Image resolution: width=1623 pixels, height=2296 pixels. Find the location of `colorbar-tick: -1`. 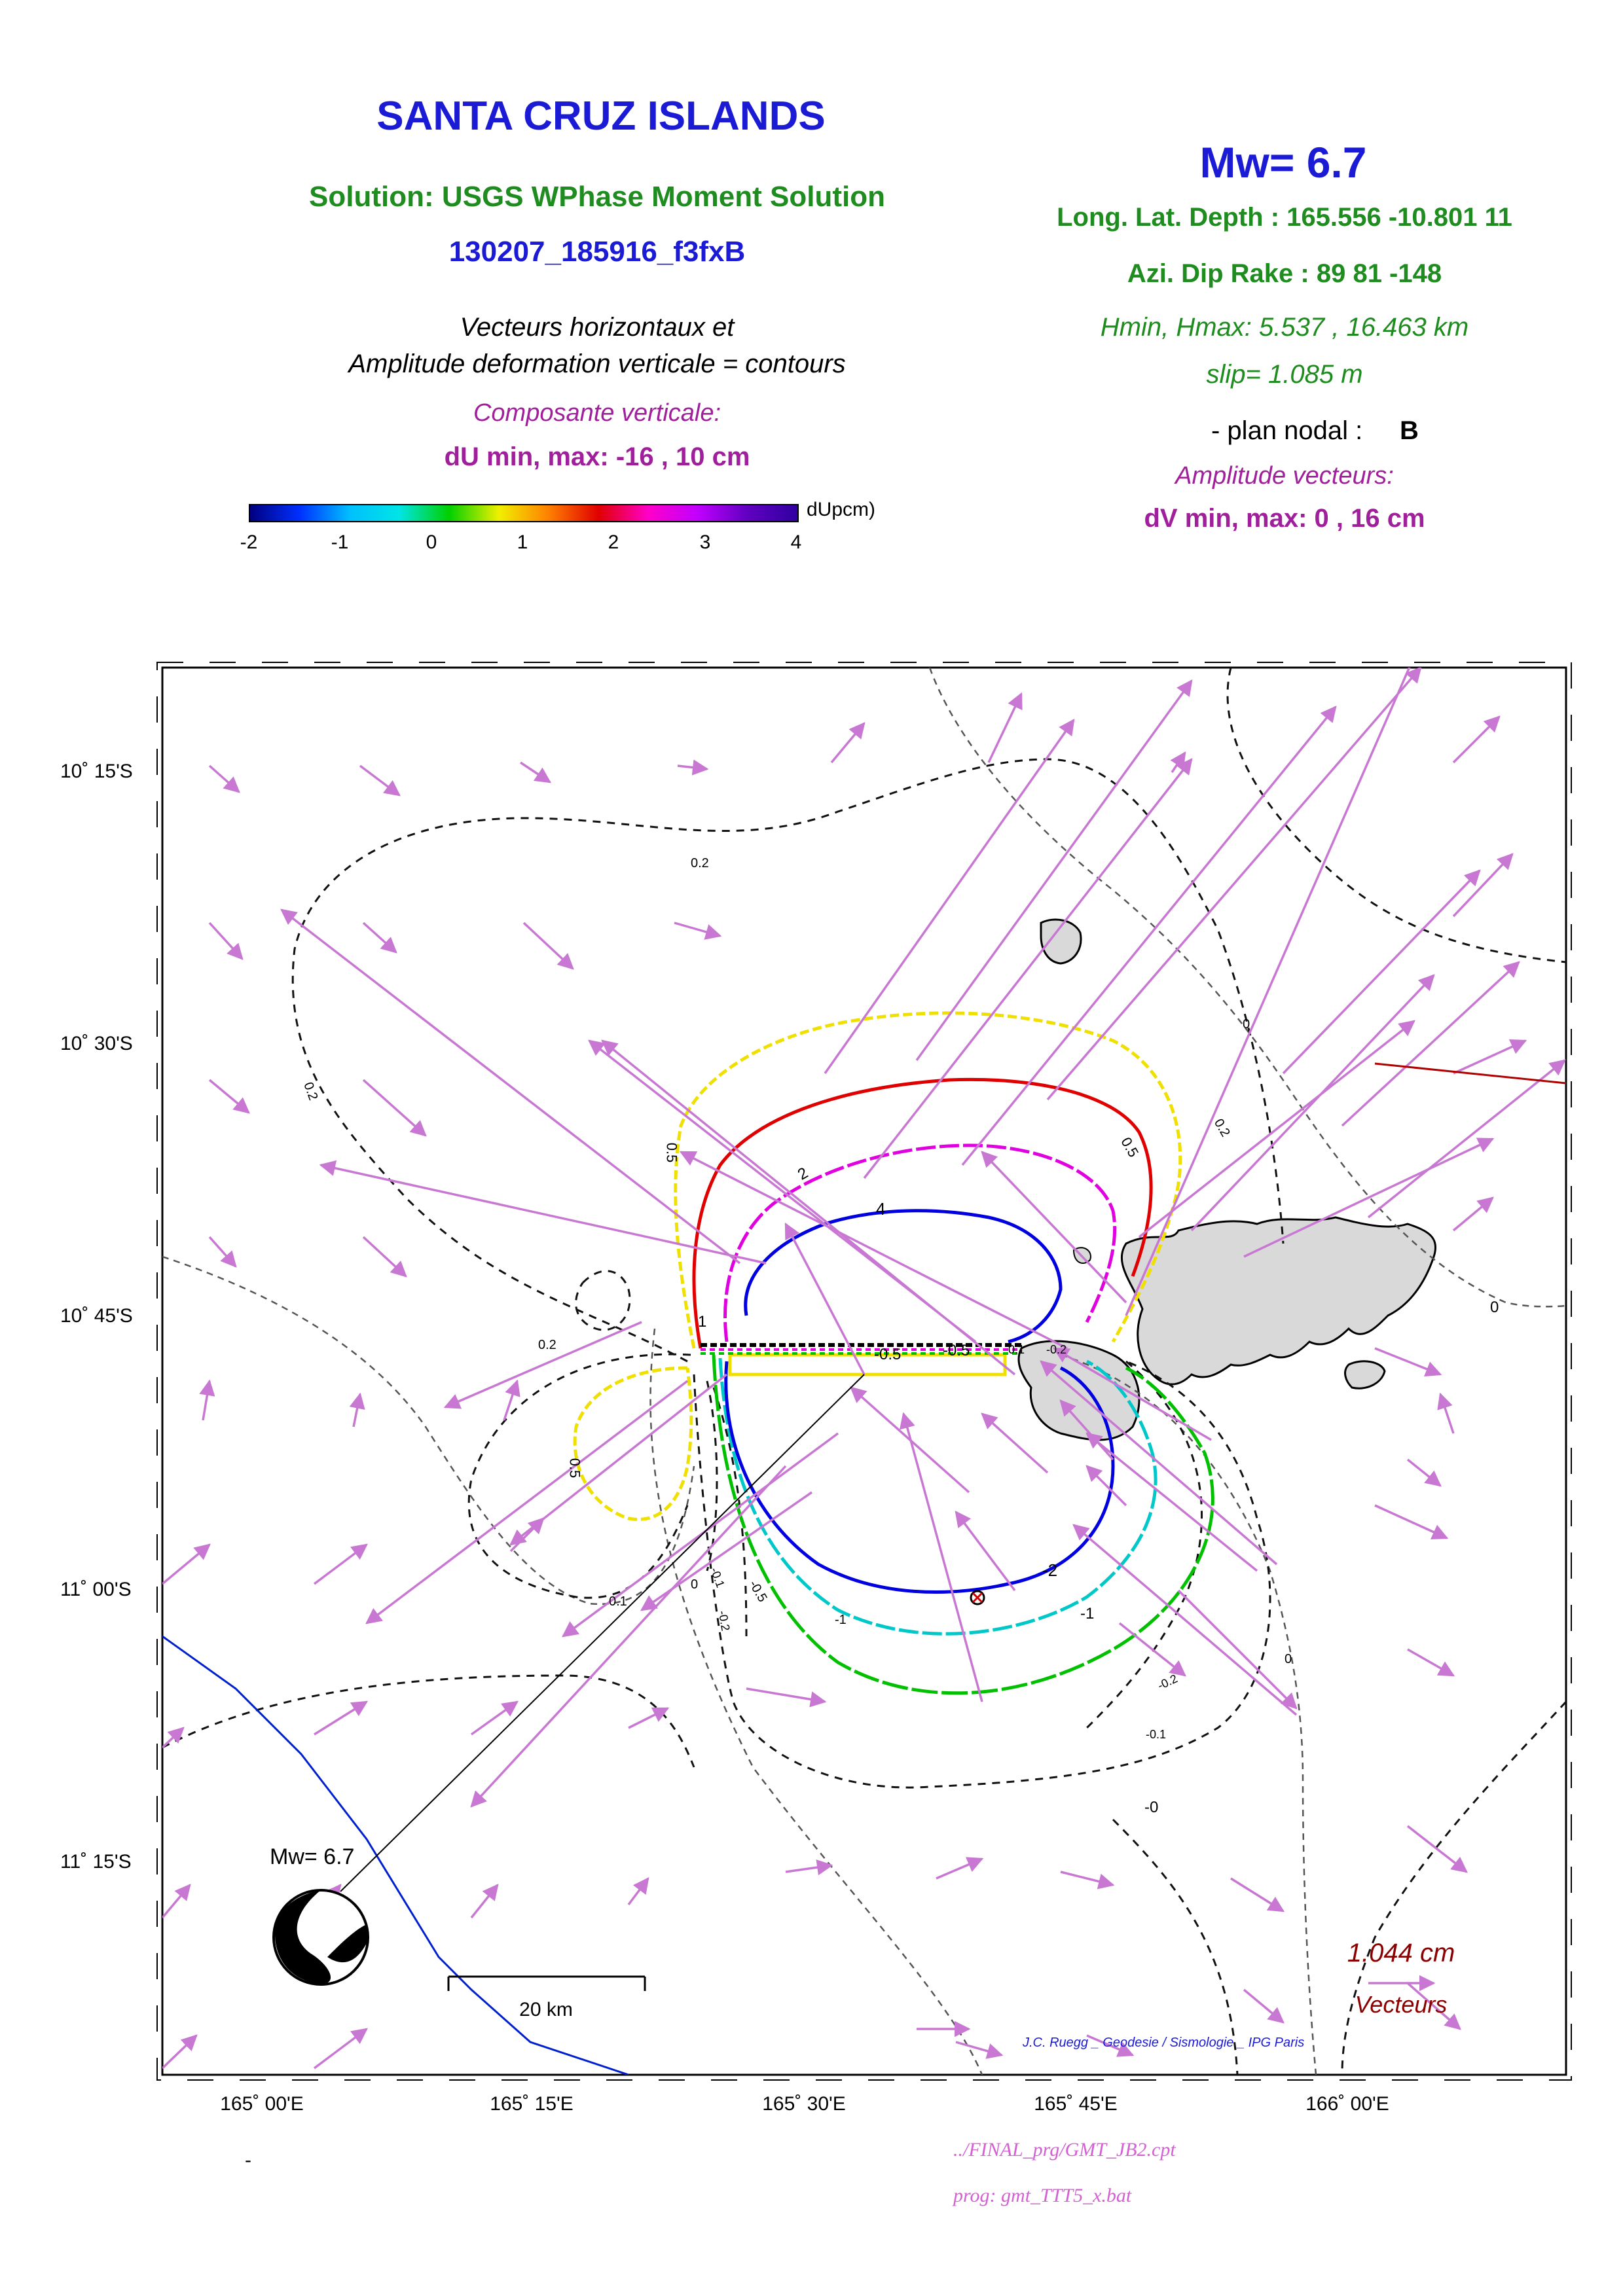

colorbar-tick: -1 is located at coordinates (340, 542).